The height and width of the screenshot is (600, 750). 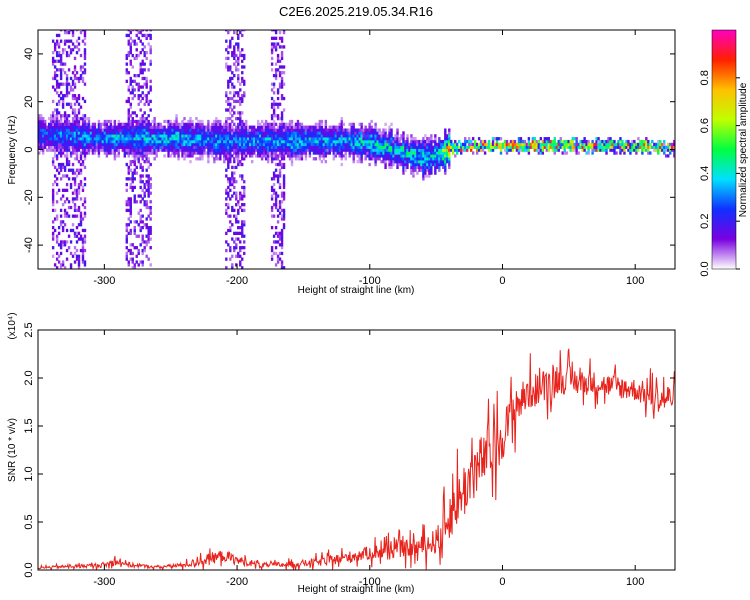 What do you see at coordinates (237, 281) in the screenshot?
I see `spectrogram-x-tick-label: -200` at bounding box center [237, 281].